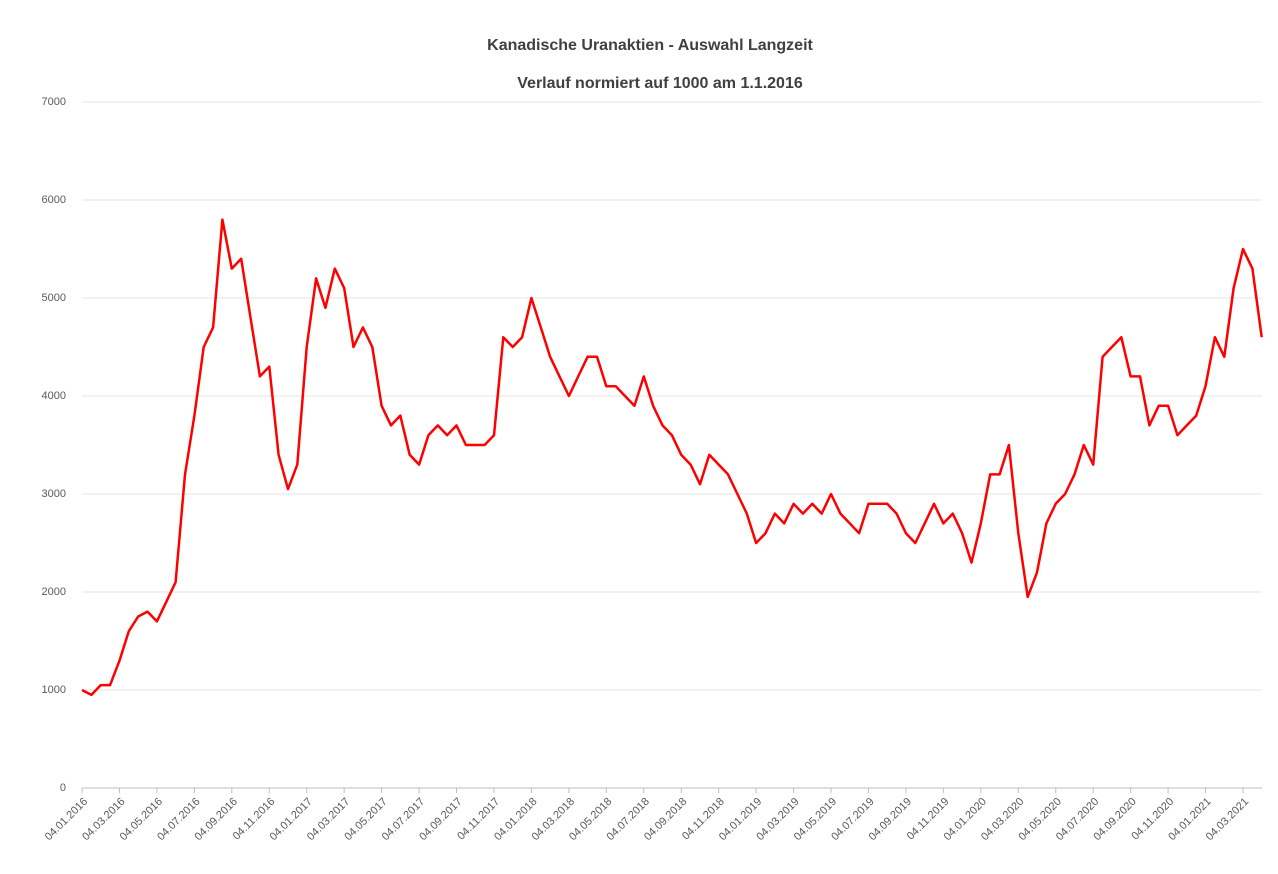 This screenshot has height=874, width=1278. Describe the element at coordinates (54, 592) in the screenshot. I see `y-tick-label: 2000` at that location.